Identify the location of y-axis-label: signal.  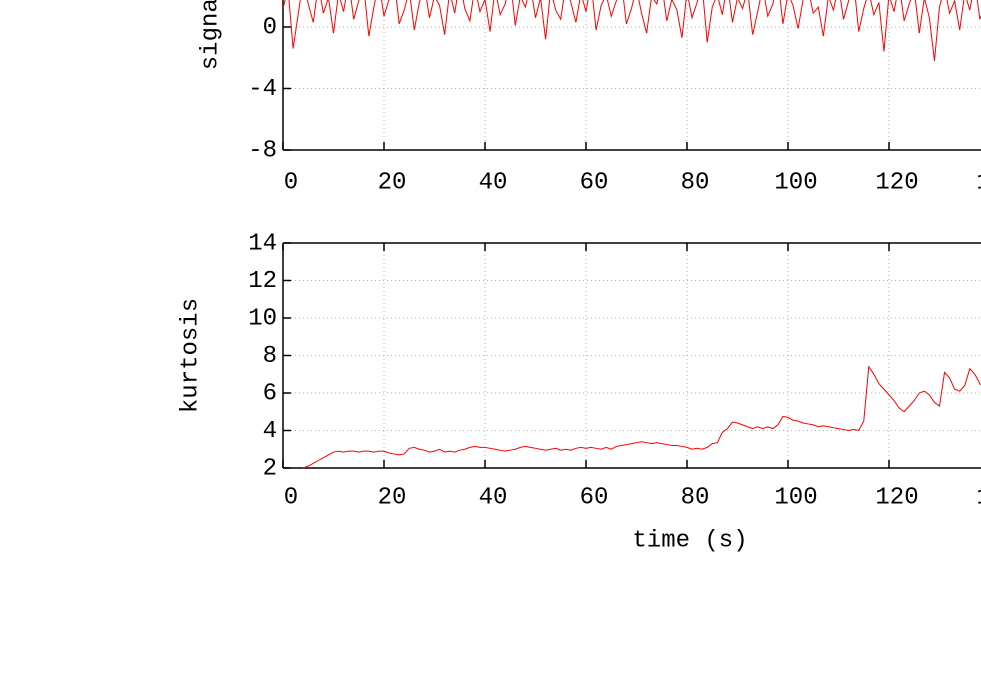
(210, 35).